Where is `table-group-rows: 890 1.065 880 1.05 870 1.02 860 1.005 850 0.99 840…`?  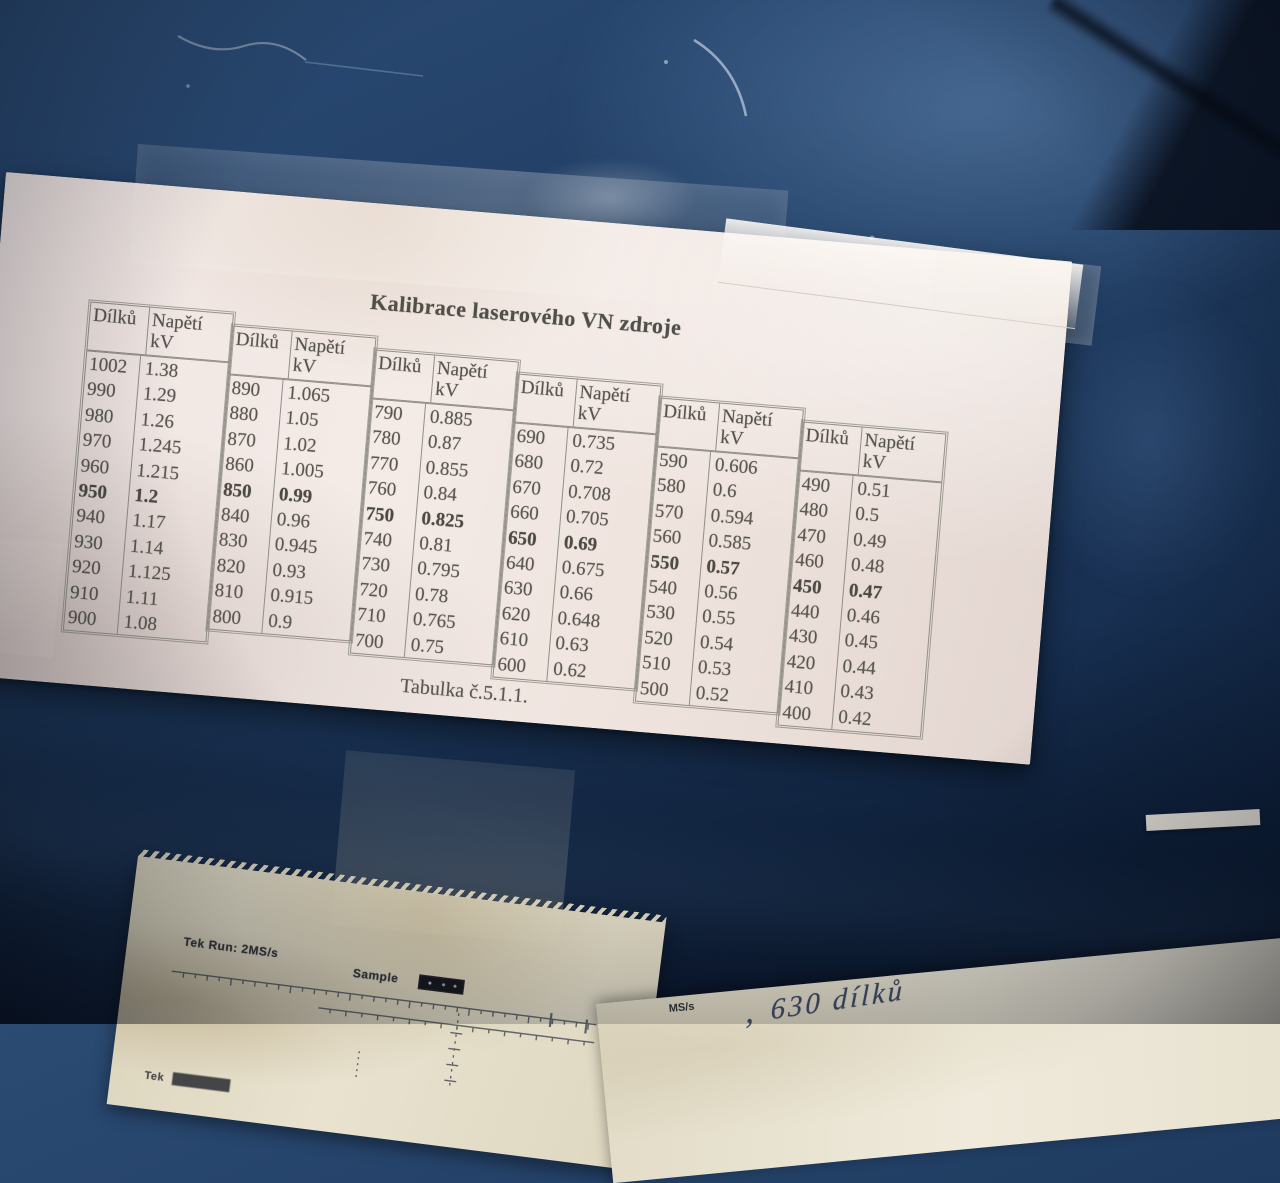
table-group-rows: 890 1.065 880 1.05 870 1.02 860 1.005 850 0.99 840… is located at coordinates (290, 507).